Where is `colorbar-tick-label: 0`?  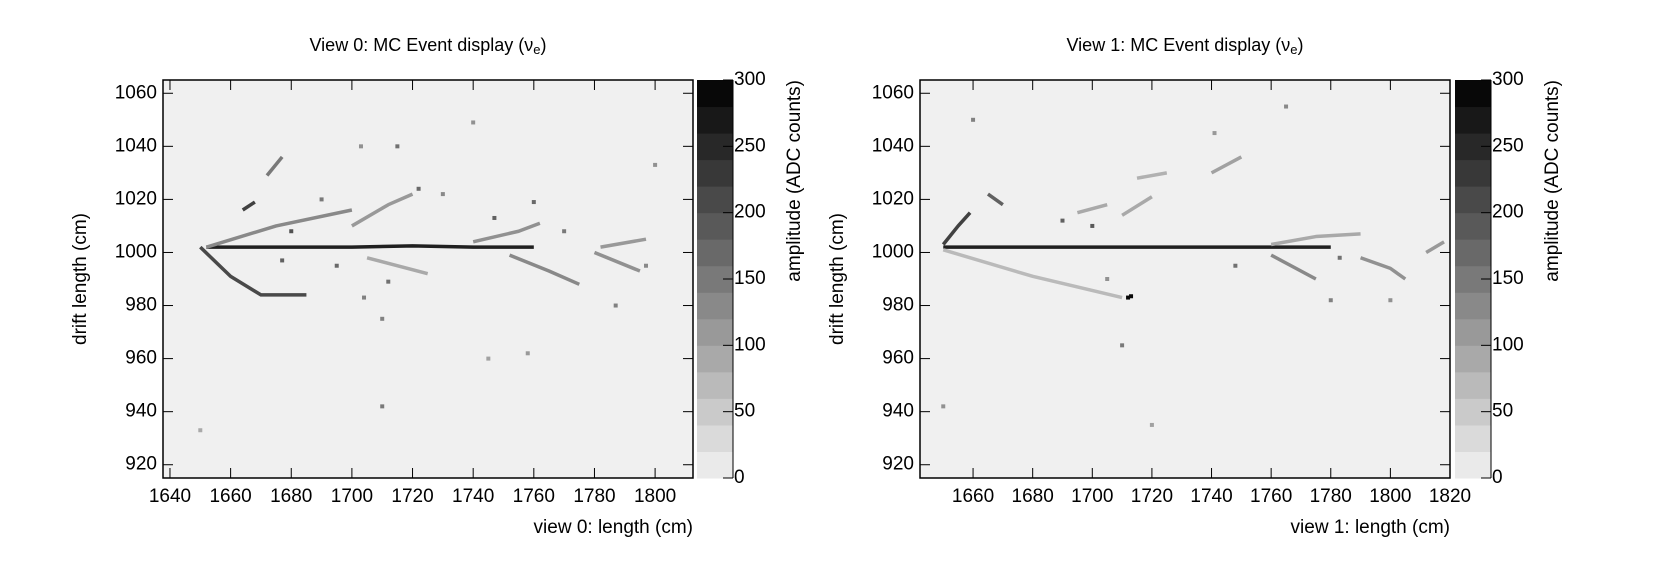 colorbar-tick-label: 0 is located at coordinates (1497, 477).